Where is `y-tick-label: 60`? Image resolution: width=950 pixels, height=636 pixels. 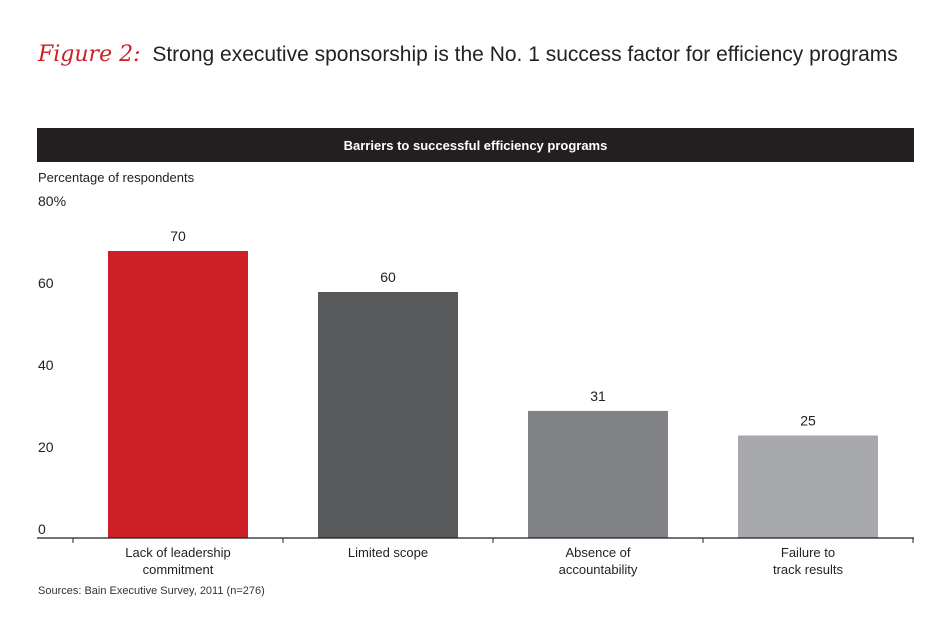
y-tick-label: 60 is located at coordinates (46, 283).